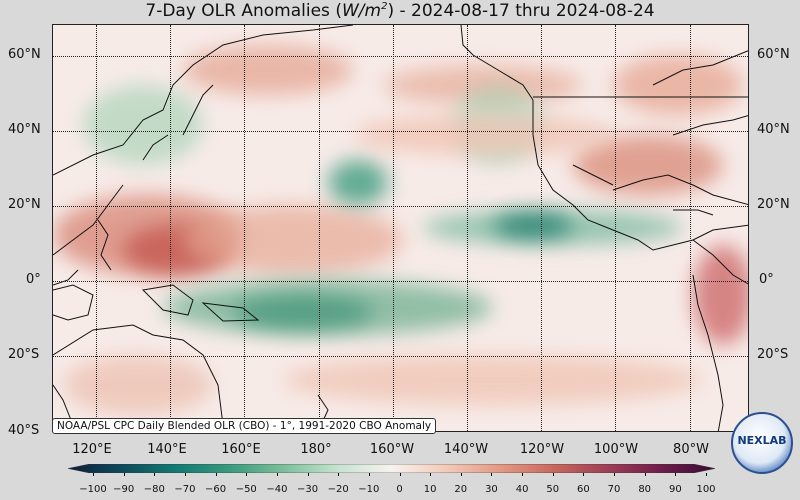 Image resolution: width=800 pixels, height=500 pixels. I want to click on colorbar-tick-label: 90, so click(675, 489).